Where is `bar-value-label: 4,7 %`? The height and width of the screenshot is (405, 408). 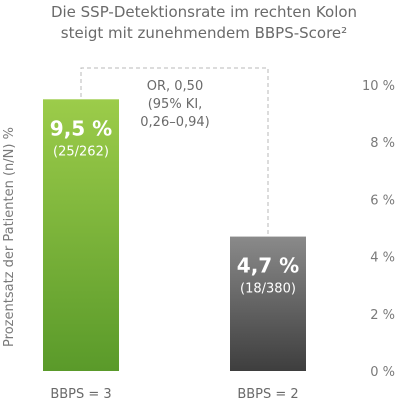
bar-value-label: 4,7 % is located at coordinates (268, 266).